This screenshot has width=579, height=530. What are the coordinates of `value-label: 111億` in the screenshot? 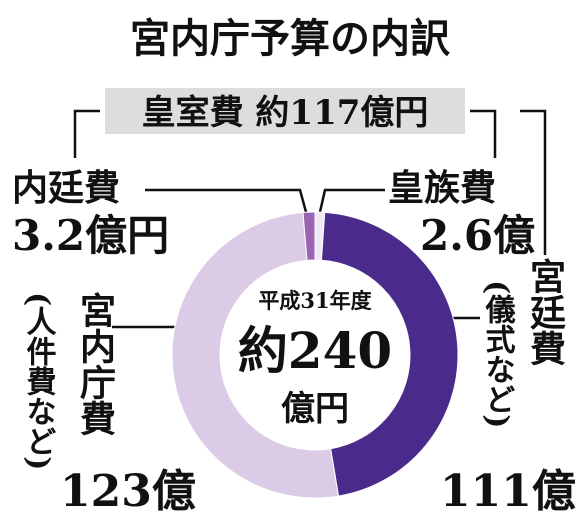 It's located at (508, 491).